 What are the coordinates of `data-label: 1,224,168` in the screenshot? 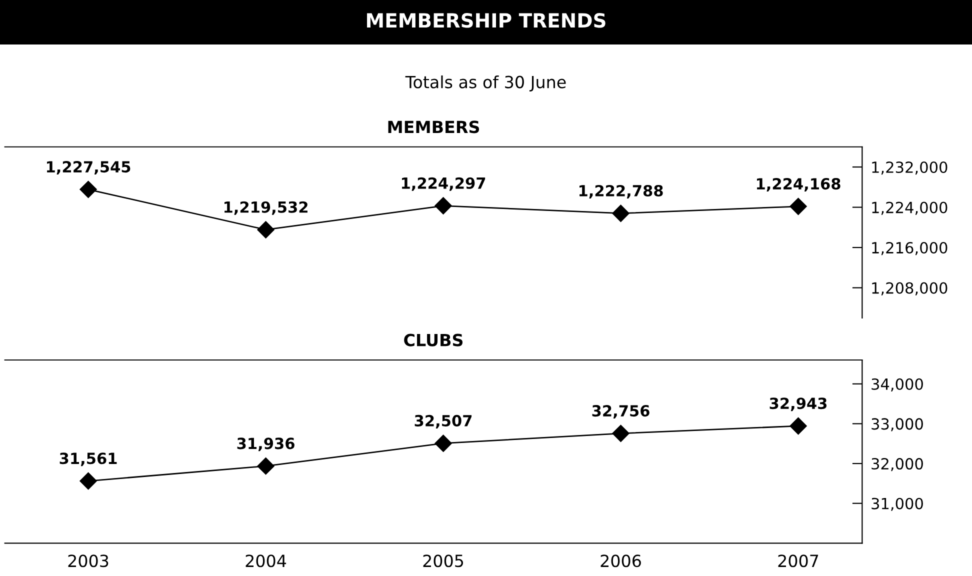 It's located at (798, 185).